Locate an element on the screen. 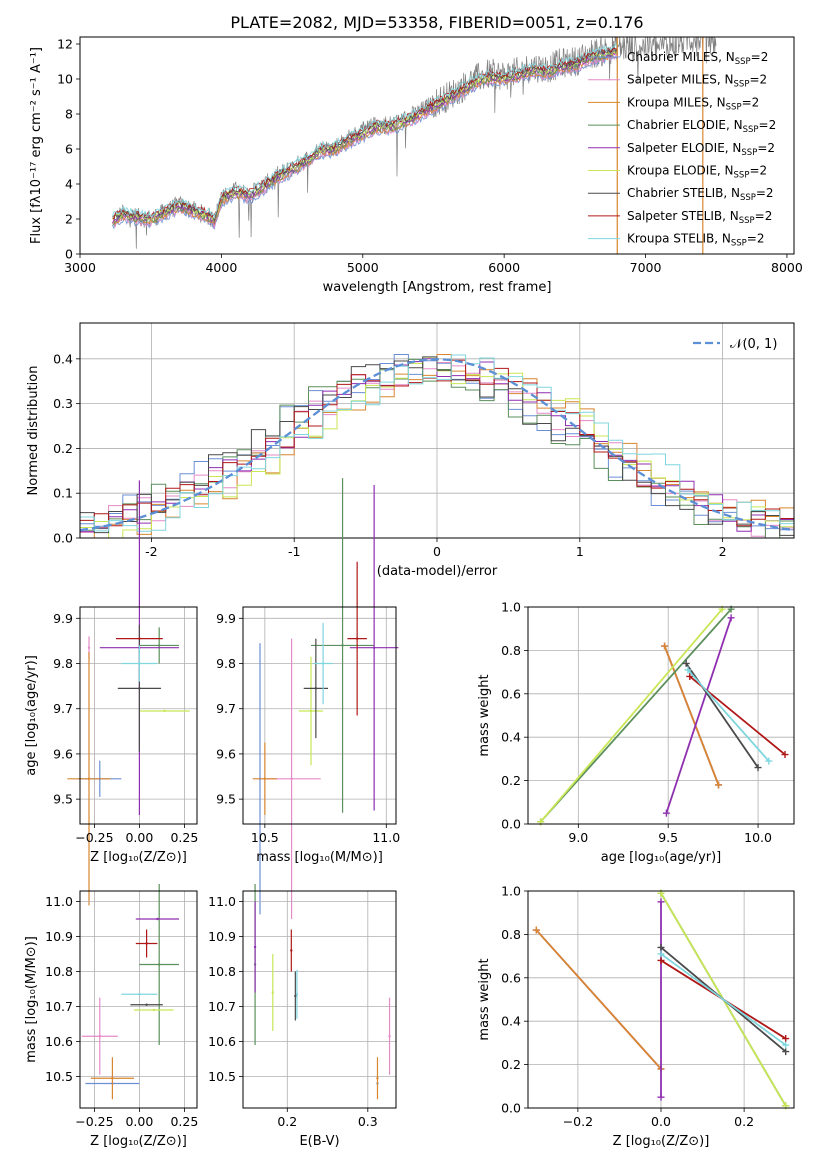 This screenshot has height=1170, width=819. legend-label: Kroupa STELIB, NSSP=2 is located at coordinates (696, 240).